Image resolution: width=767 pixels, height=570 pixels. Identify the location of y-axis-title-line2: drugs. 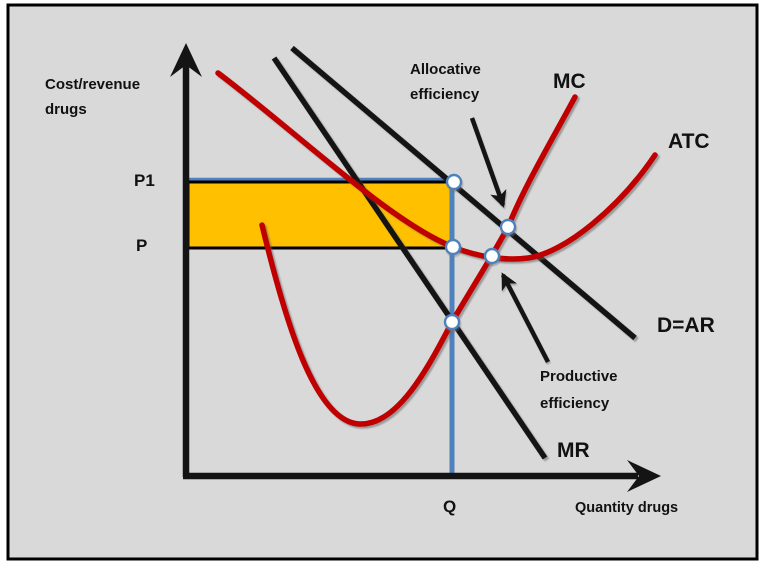
(66, 109).